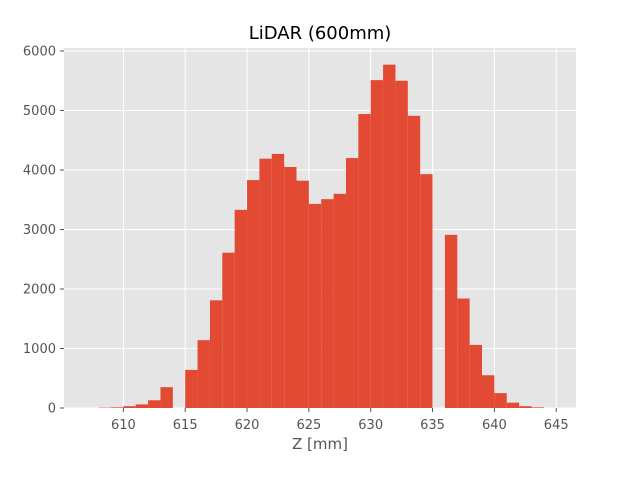 The width and height of the screenshot is (640, 480). I want to click on x-tick-label: 625, so click(308, 425).